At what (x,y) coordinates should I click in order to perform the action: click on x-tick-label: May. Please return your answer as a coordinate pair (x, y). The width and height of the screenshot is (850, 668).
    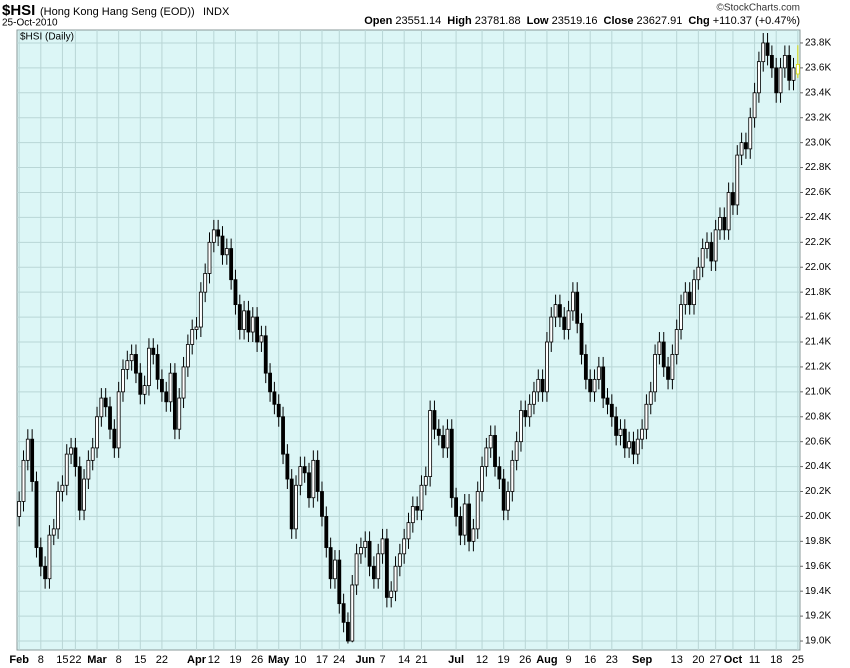
    Looking at the image, I should click on (279, 660).